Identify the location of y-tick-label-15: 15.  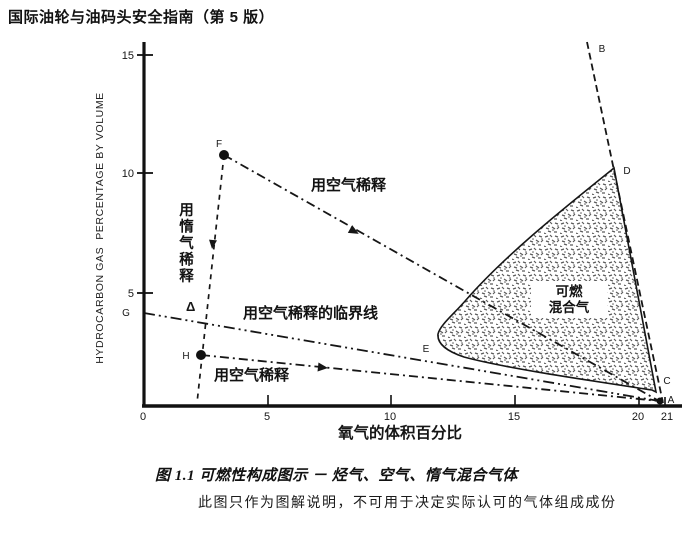
(128, 56).